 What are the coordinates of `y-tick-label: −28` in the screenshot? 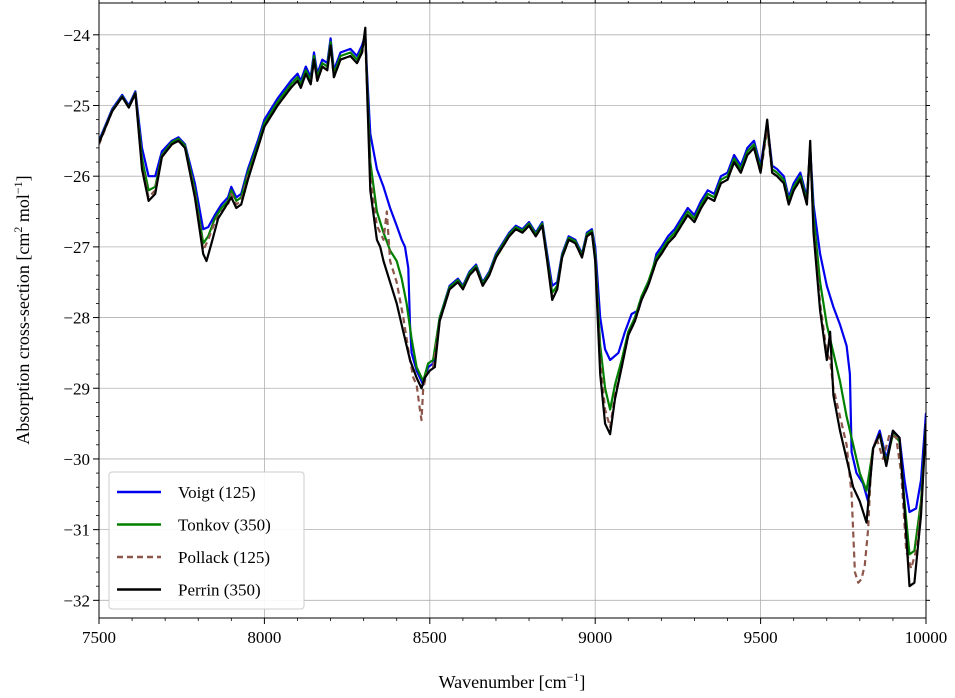 It's located at (76, 318).